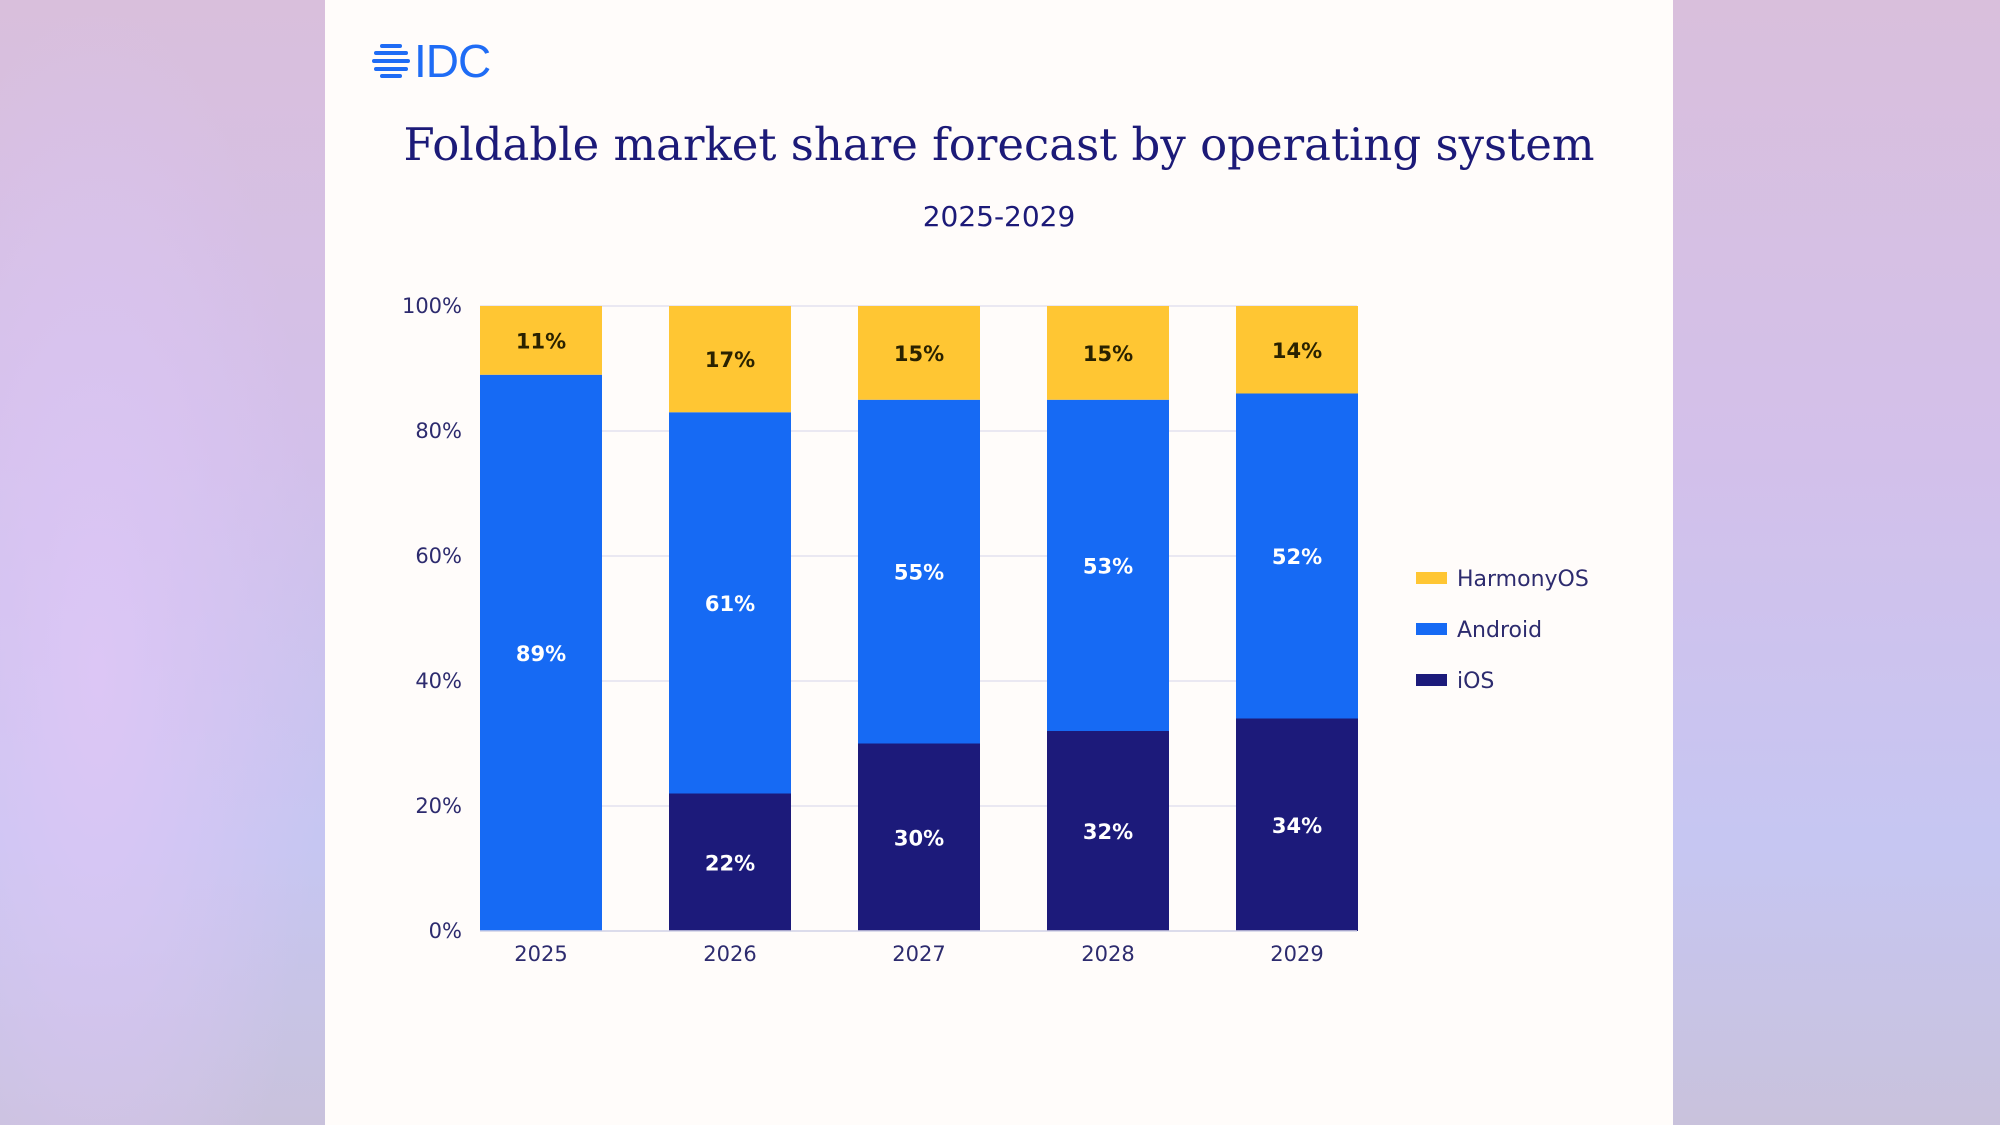 The image size is (2000, 1125). I want to click on legend-label: HarmonyOS, so click(1523, 579).